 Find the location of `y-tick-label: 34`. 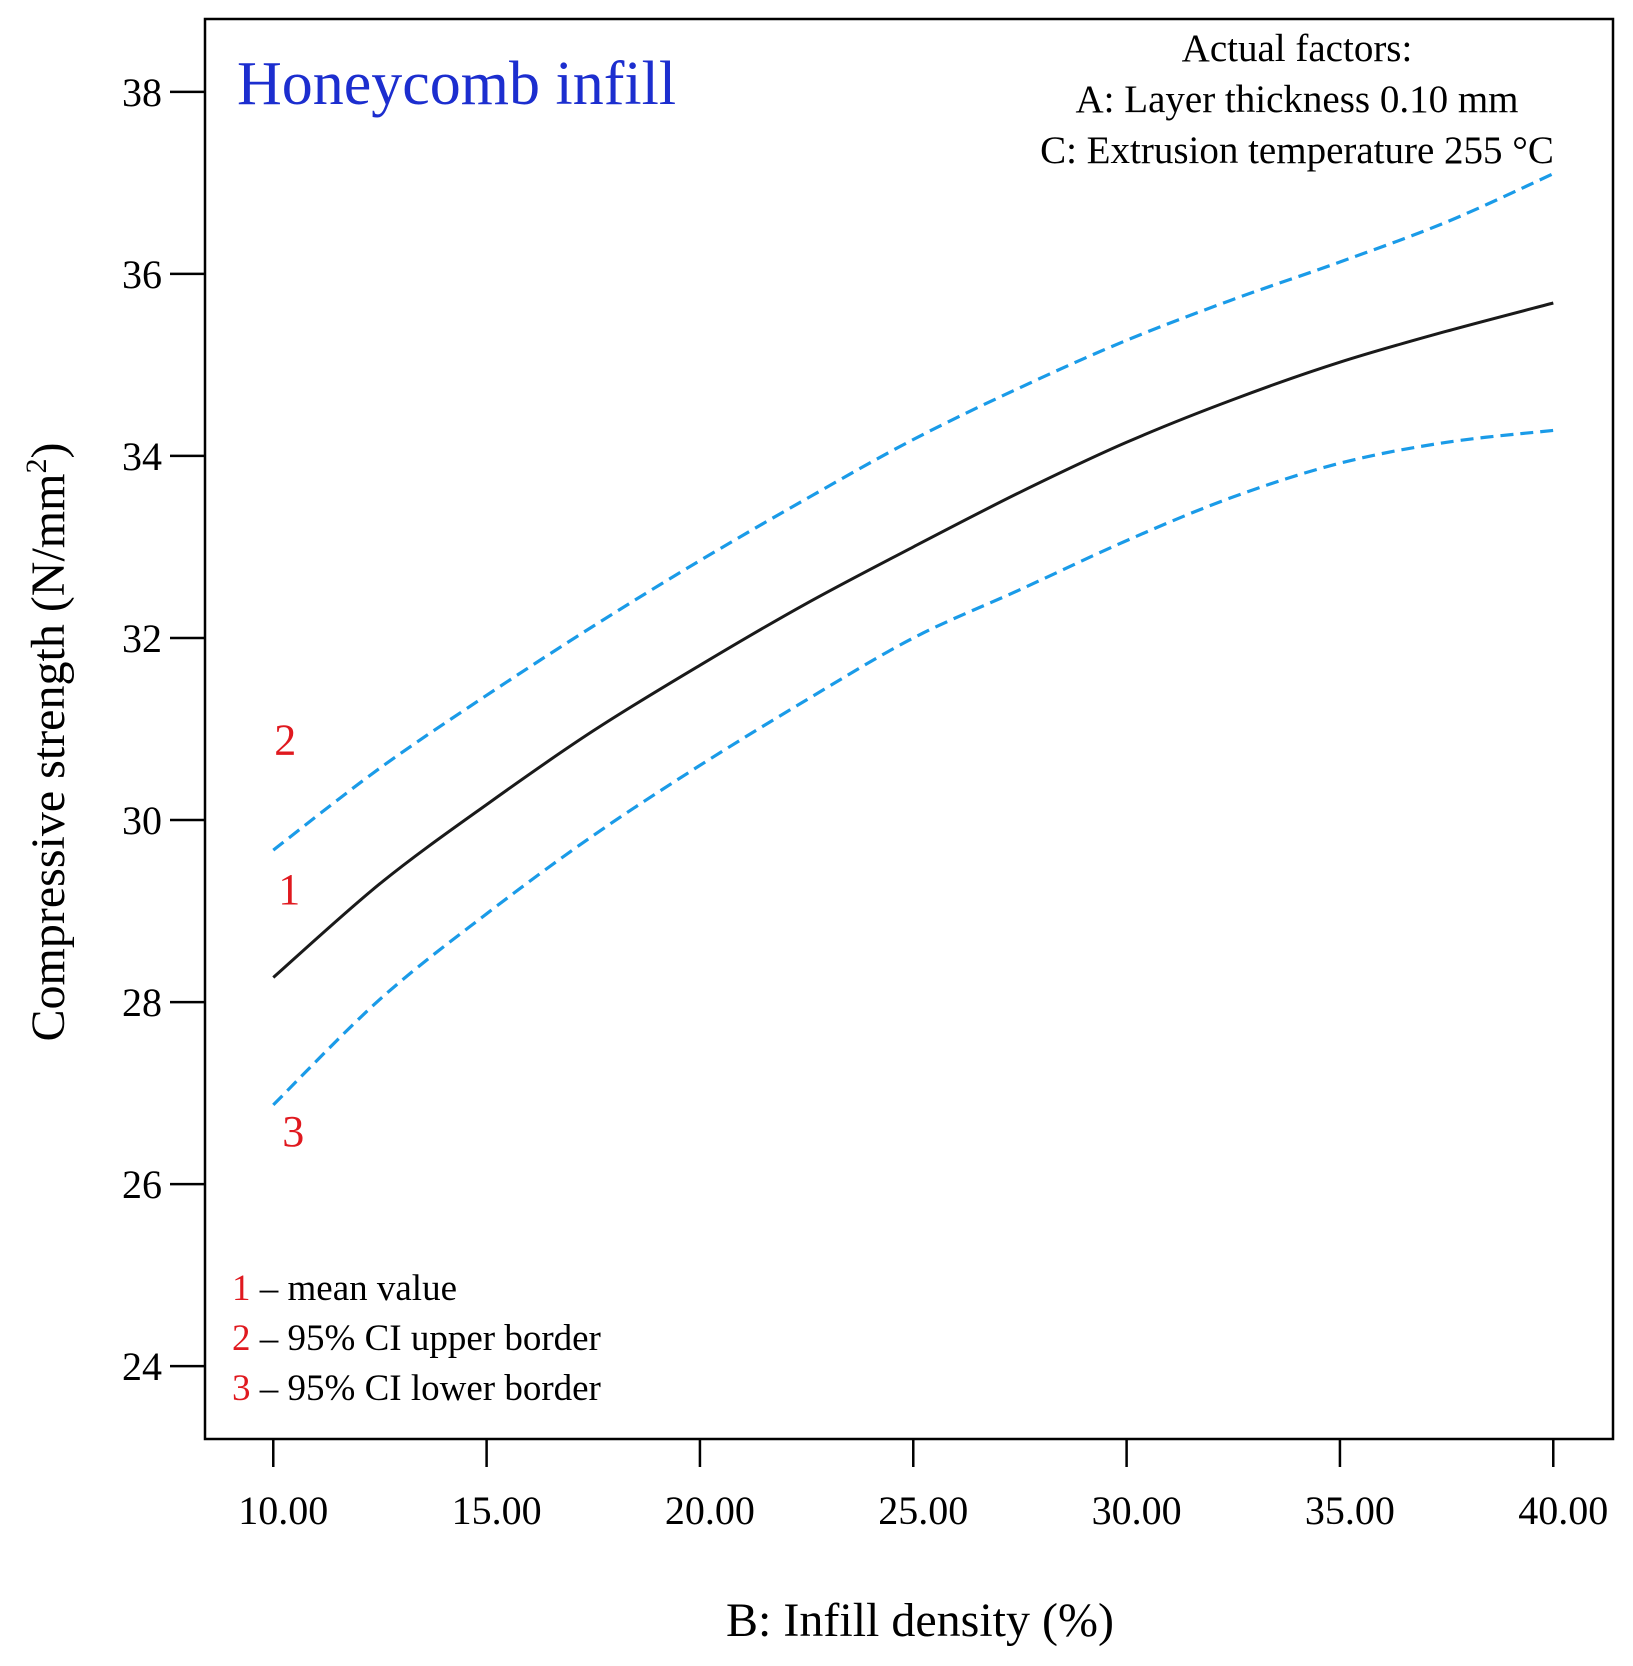

y-tick-label: 34 is located at coordinates (142, 456).